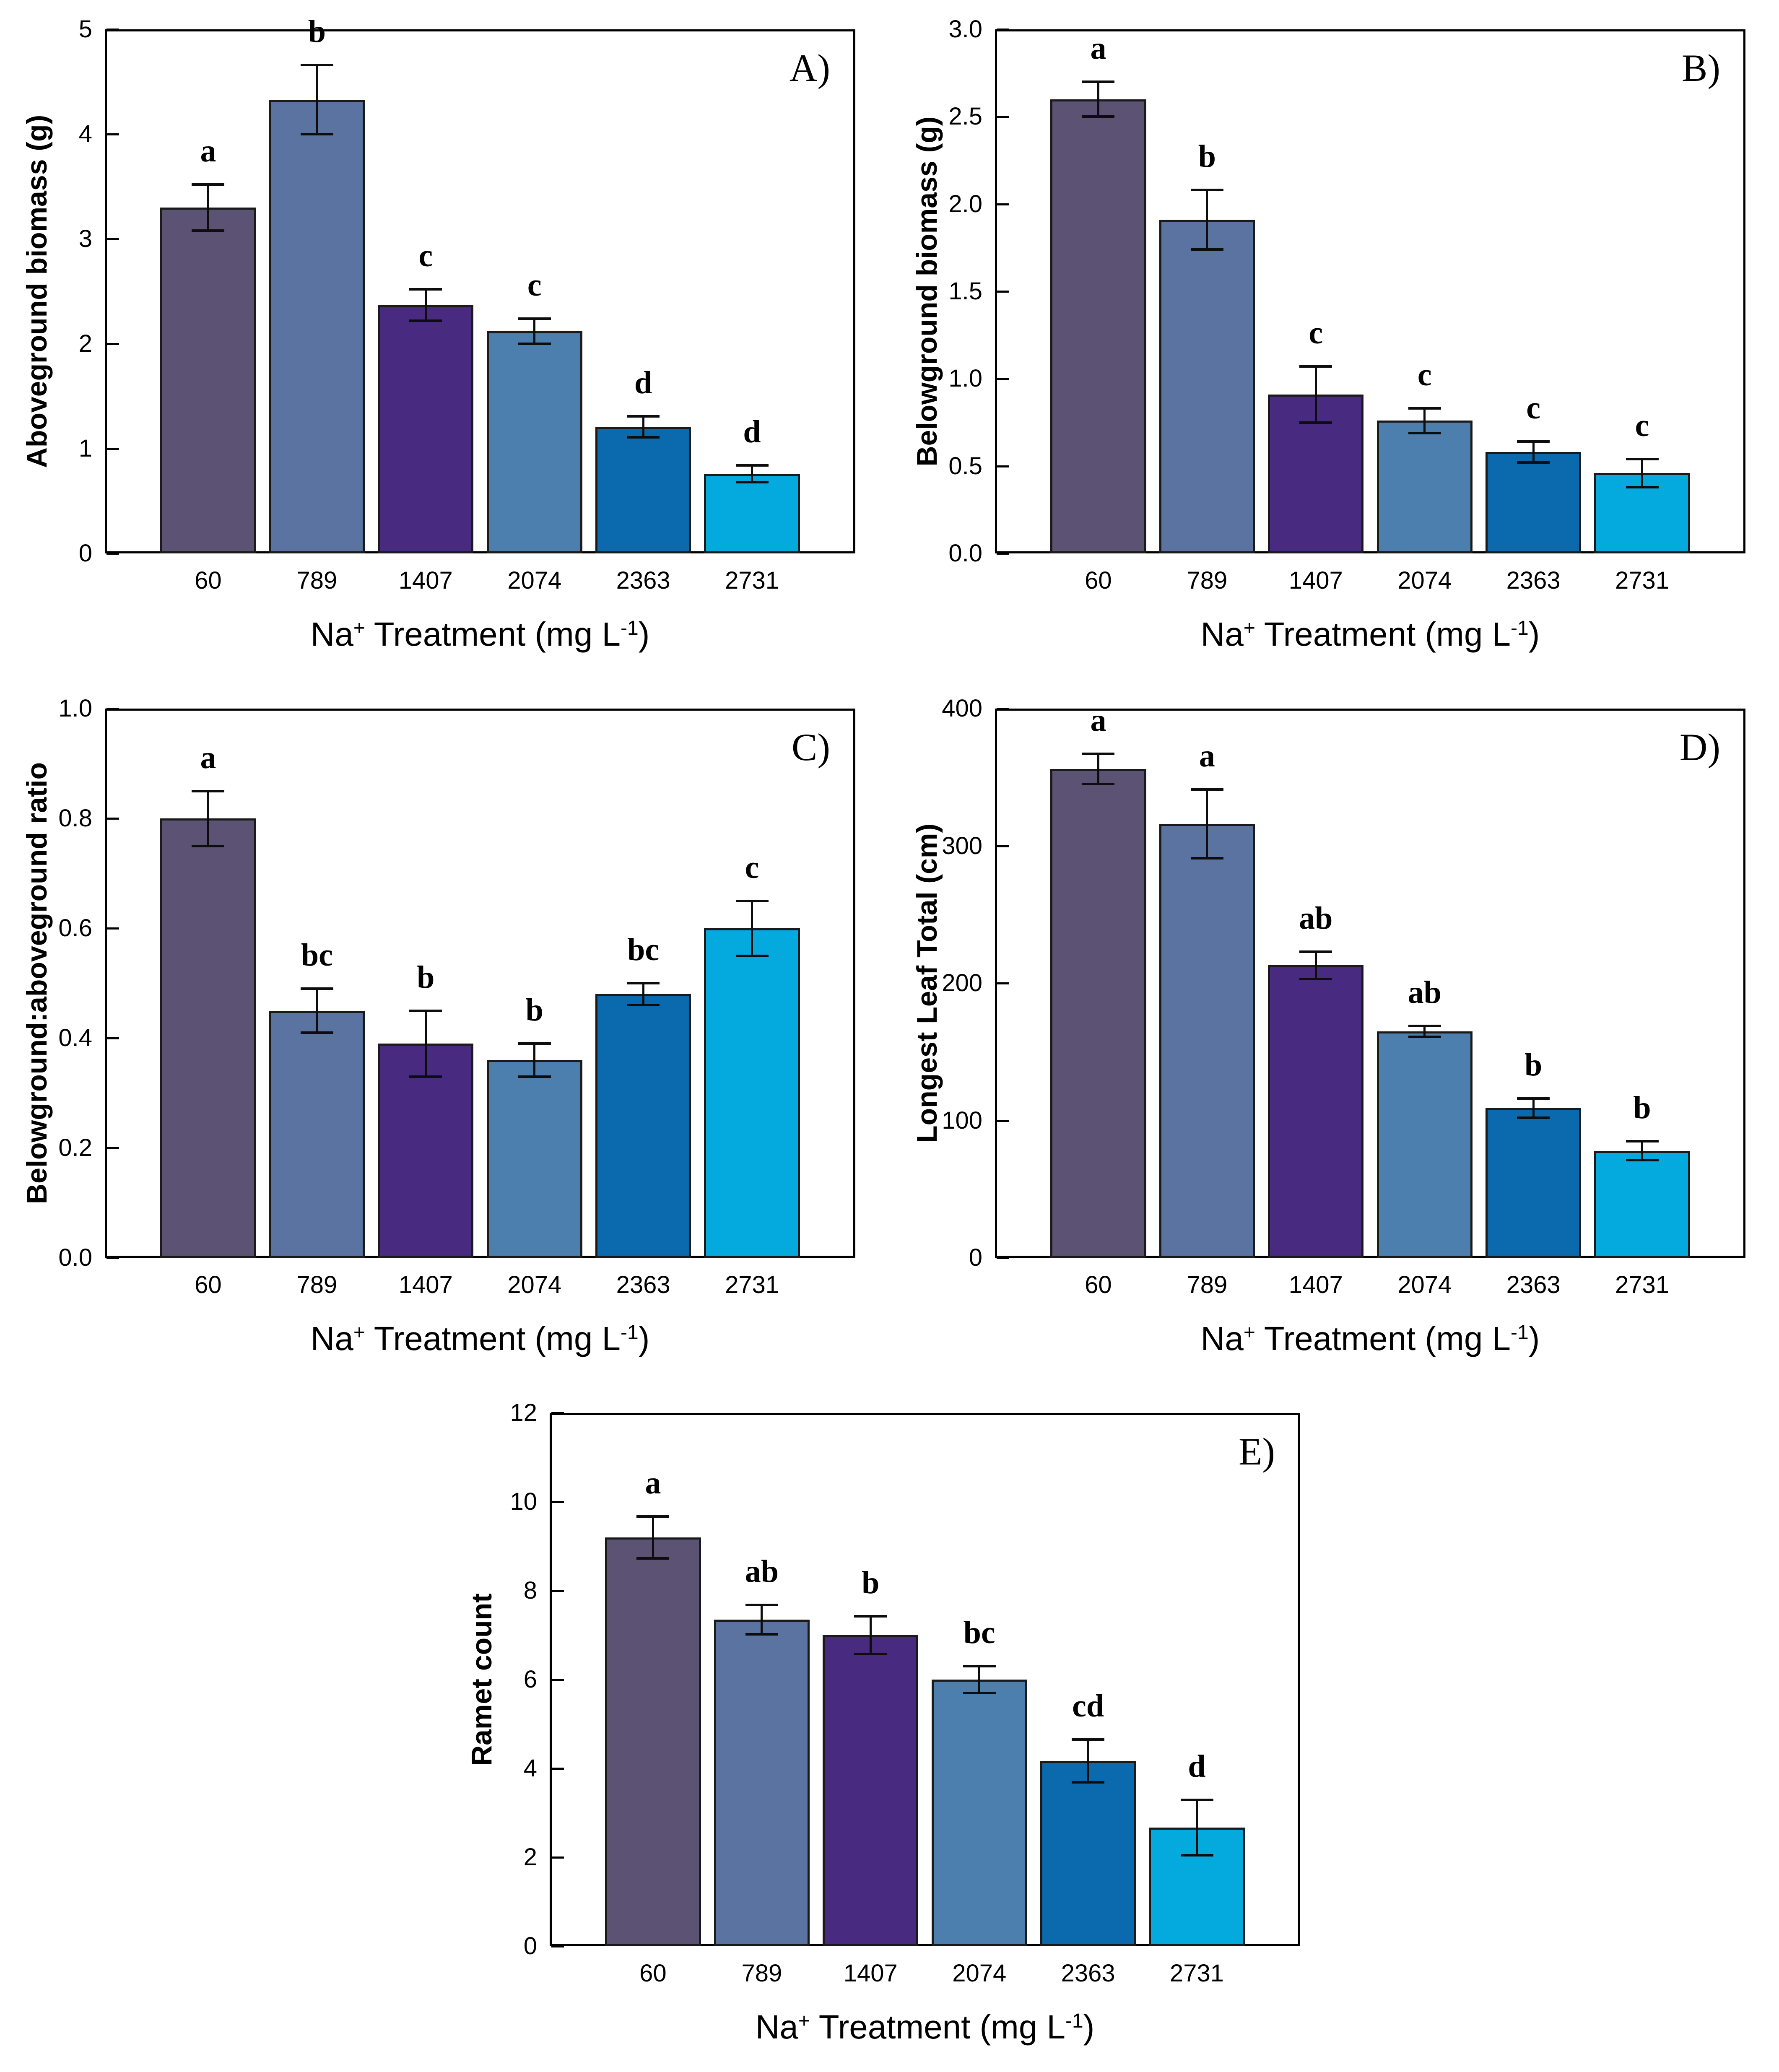 The width and height of the screenshot is (1779, 2072). I want to click on y-tick-label: 5, so click(85, 29).